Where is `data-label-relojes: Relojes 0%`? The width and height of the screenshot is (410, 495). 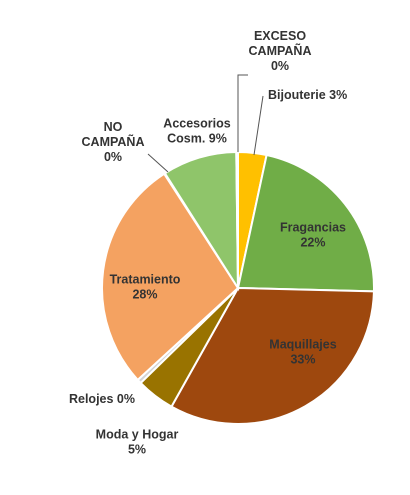
data-label-relojes: Relojes 0% is located at coordinates (102, 399).